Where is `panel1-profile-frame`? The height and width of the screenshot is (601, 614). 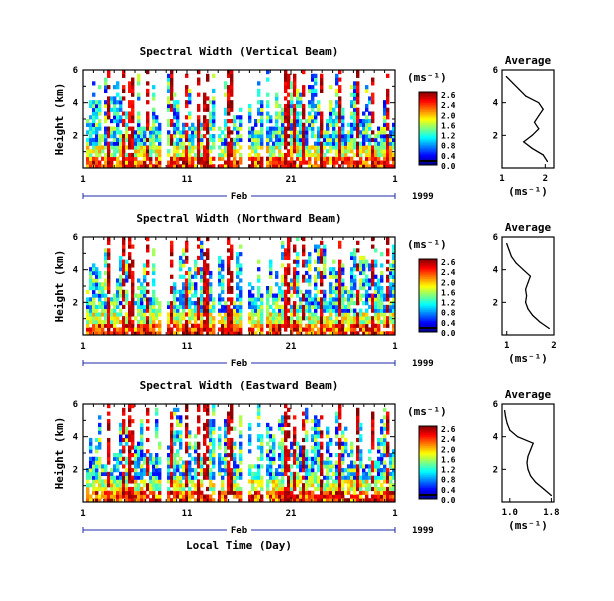
panel1-profile-frame is located at coordinates (528, 119).